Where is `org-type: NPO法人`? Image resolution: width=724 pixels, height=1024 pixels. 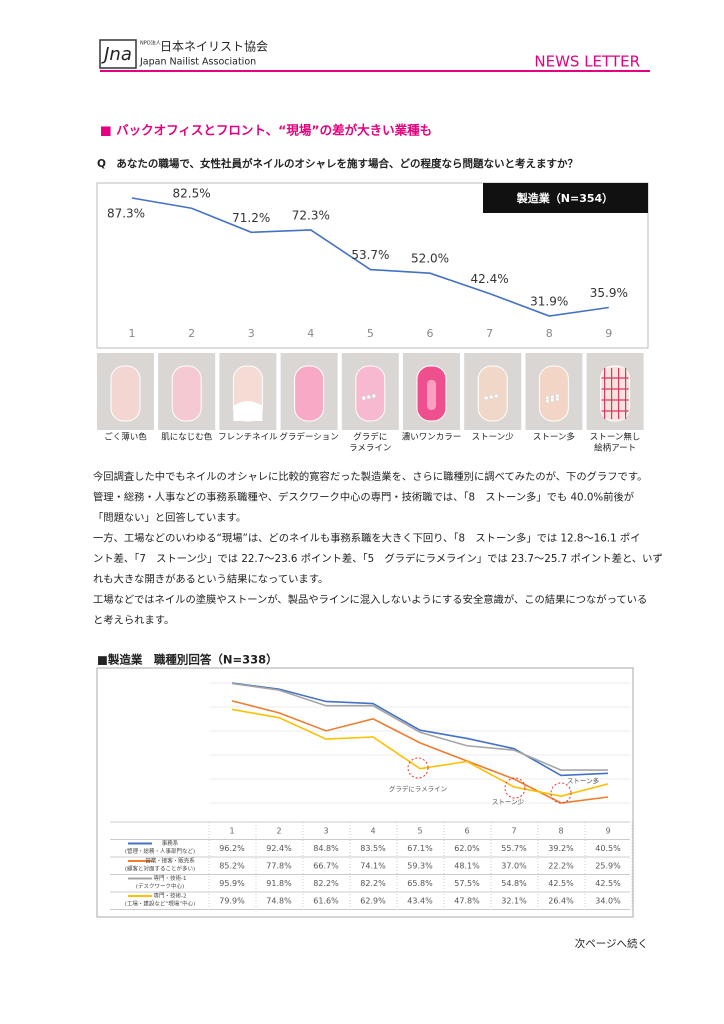 org-type: NPO法人 is located at coordinates (150, 43).